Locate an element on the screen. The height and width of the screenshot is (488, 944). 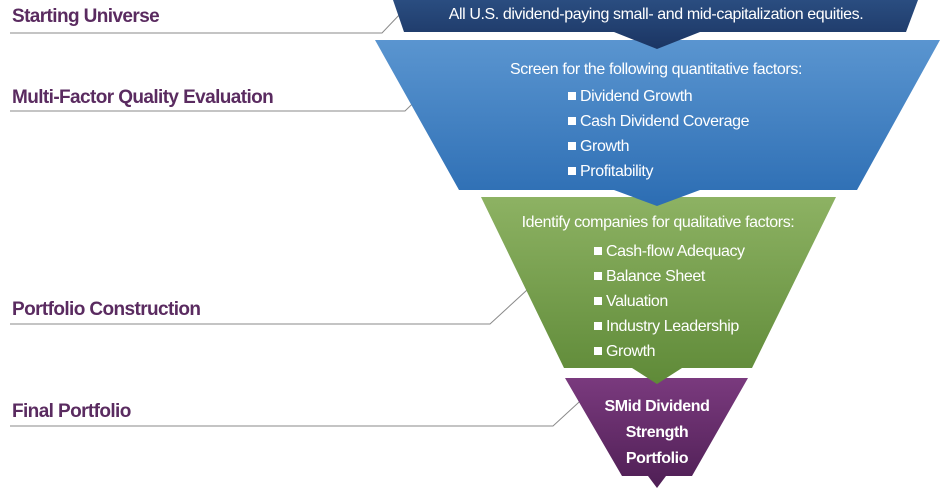
stage-label: Portfolio Construction is located at coordinates (106, 309).